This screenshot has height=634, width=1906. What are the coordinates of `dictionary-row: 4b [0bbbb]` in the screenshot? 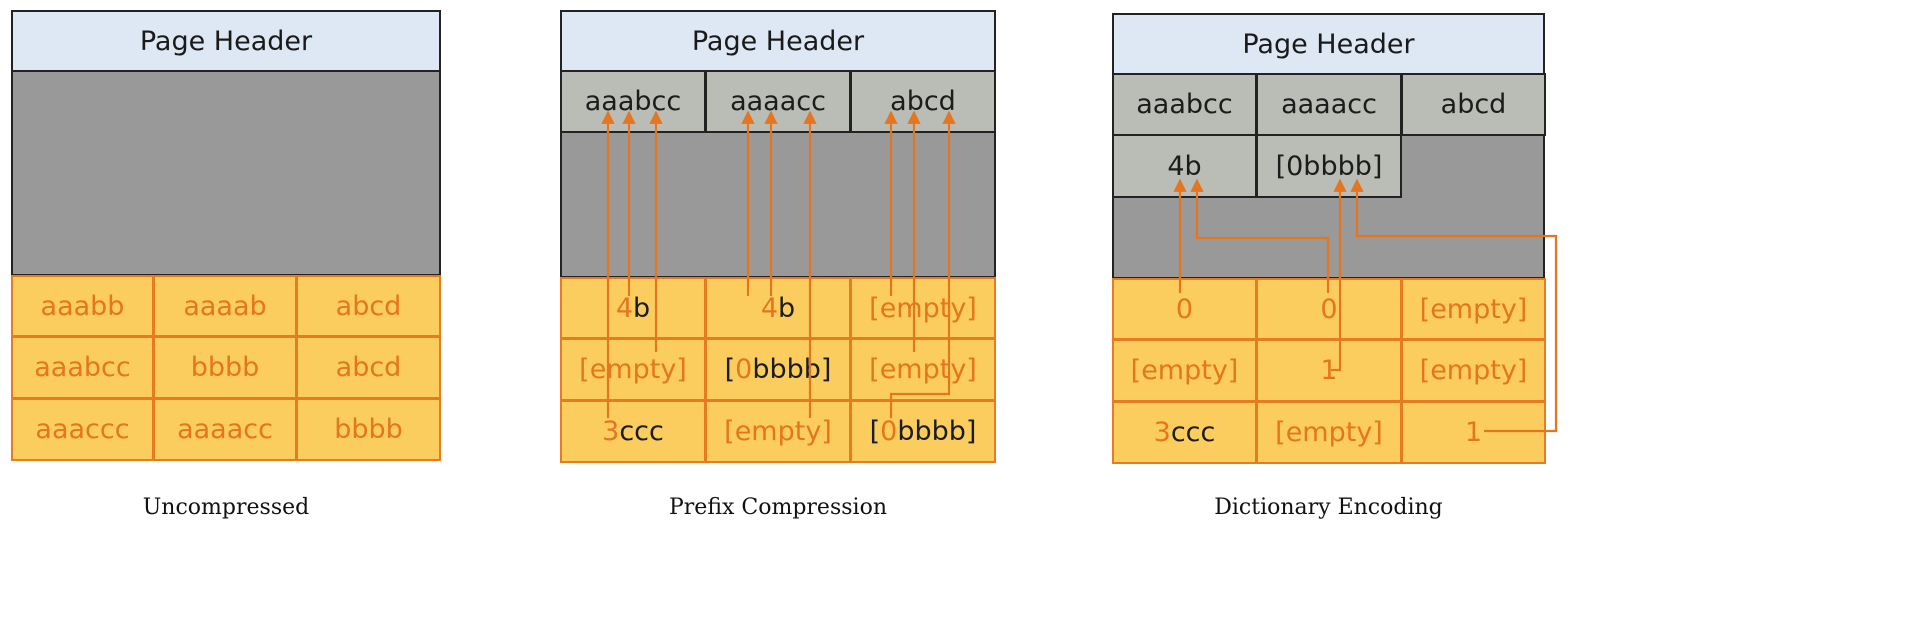 It's located at (1257, 166).